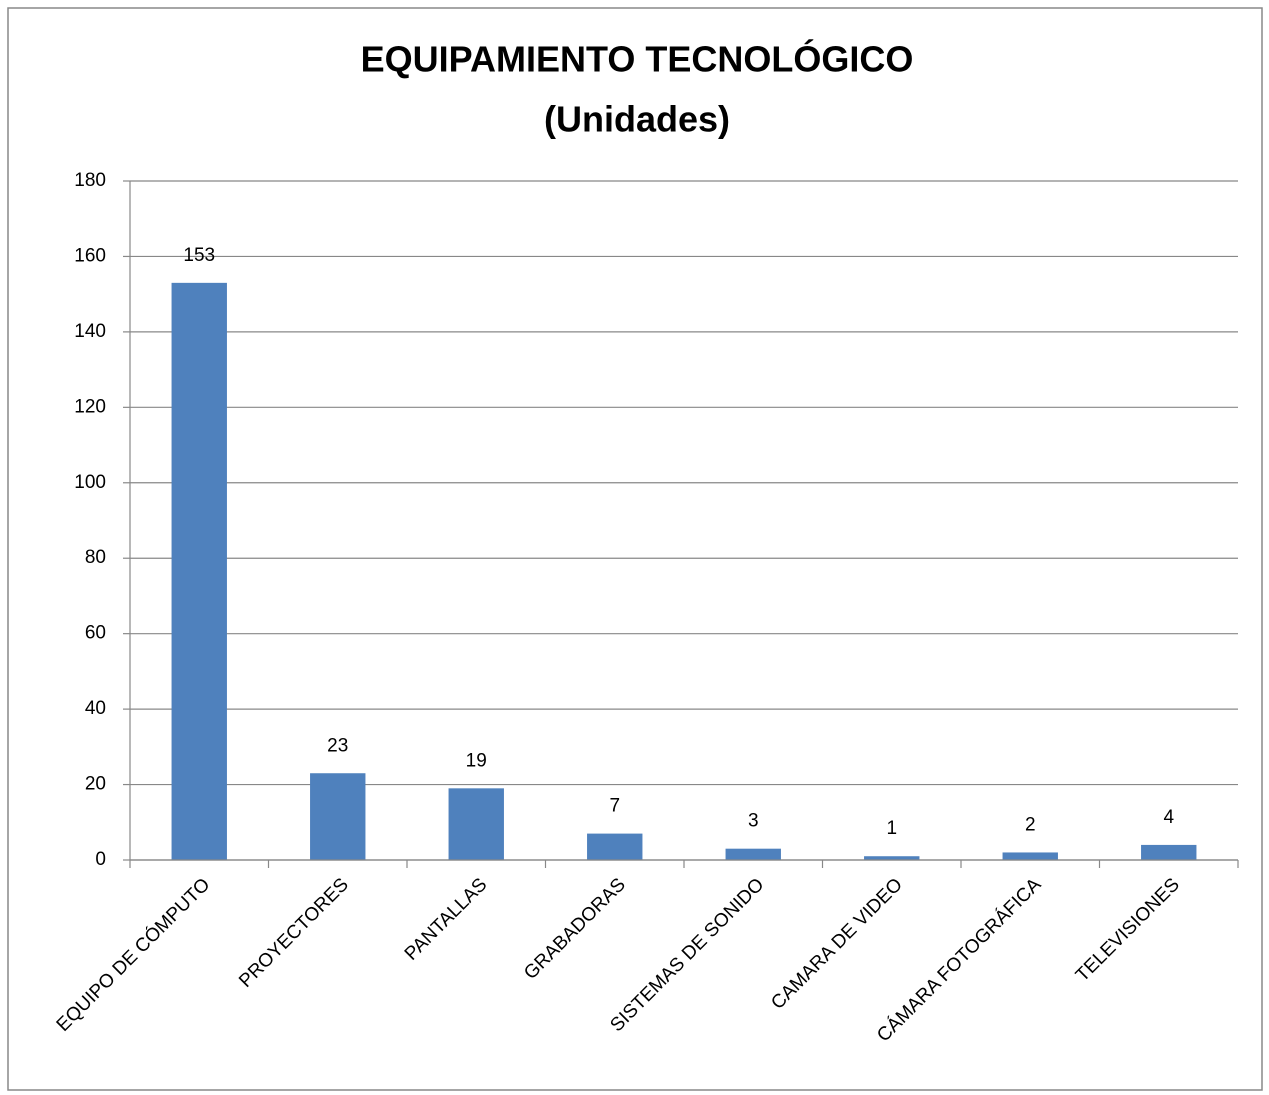 The width and height of the screenshot is (1269, 1095). Describe the element at coordinates (95, 784) in the screenshot. I see `y-tick-label: 20` at that location.